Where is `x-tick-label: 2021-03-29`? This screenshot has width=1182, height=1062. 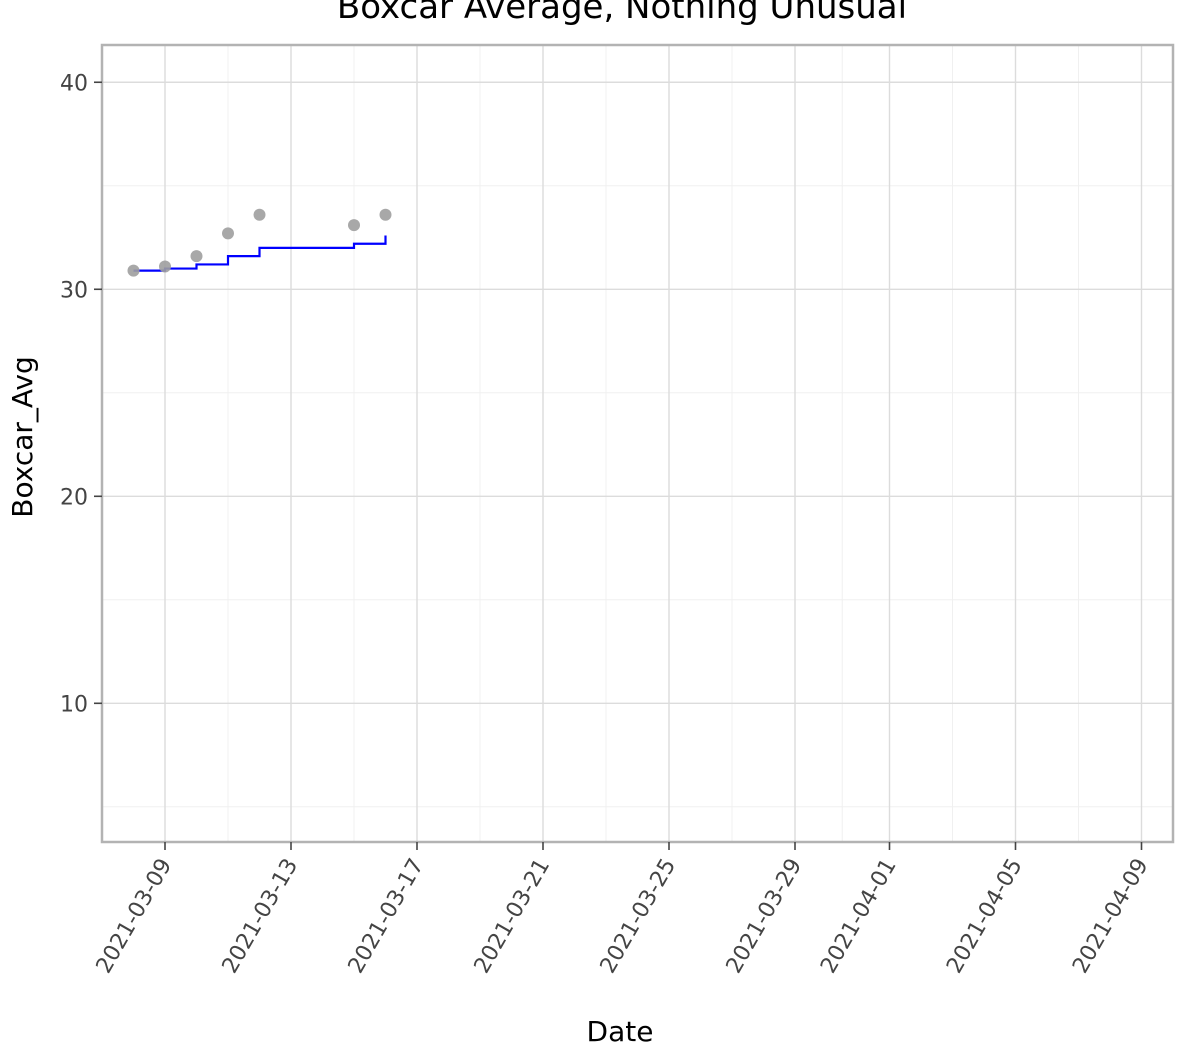 x-tick-label: 2021-03-29 is located at coordinates (765, 916).